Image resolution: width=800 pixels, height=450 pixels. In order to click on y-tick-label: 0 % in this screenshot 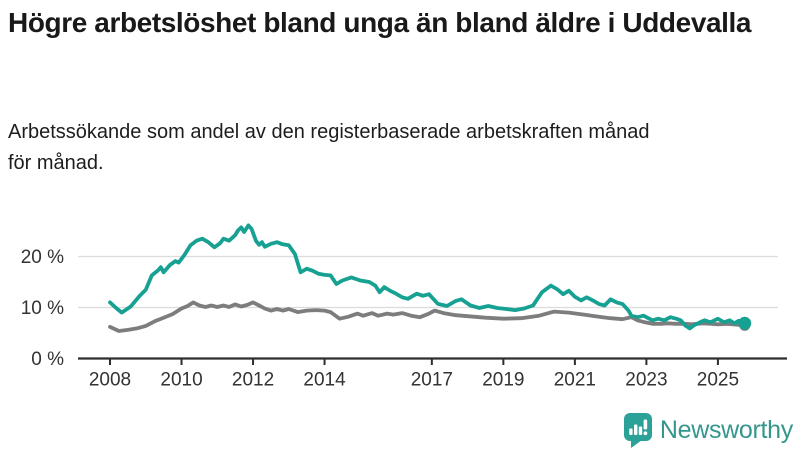, I will do `click(47, 359)`.